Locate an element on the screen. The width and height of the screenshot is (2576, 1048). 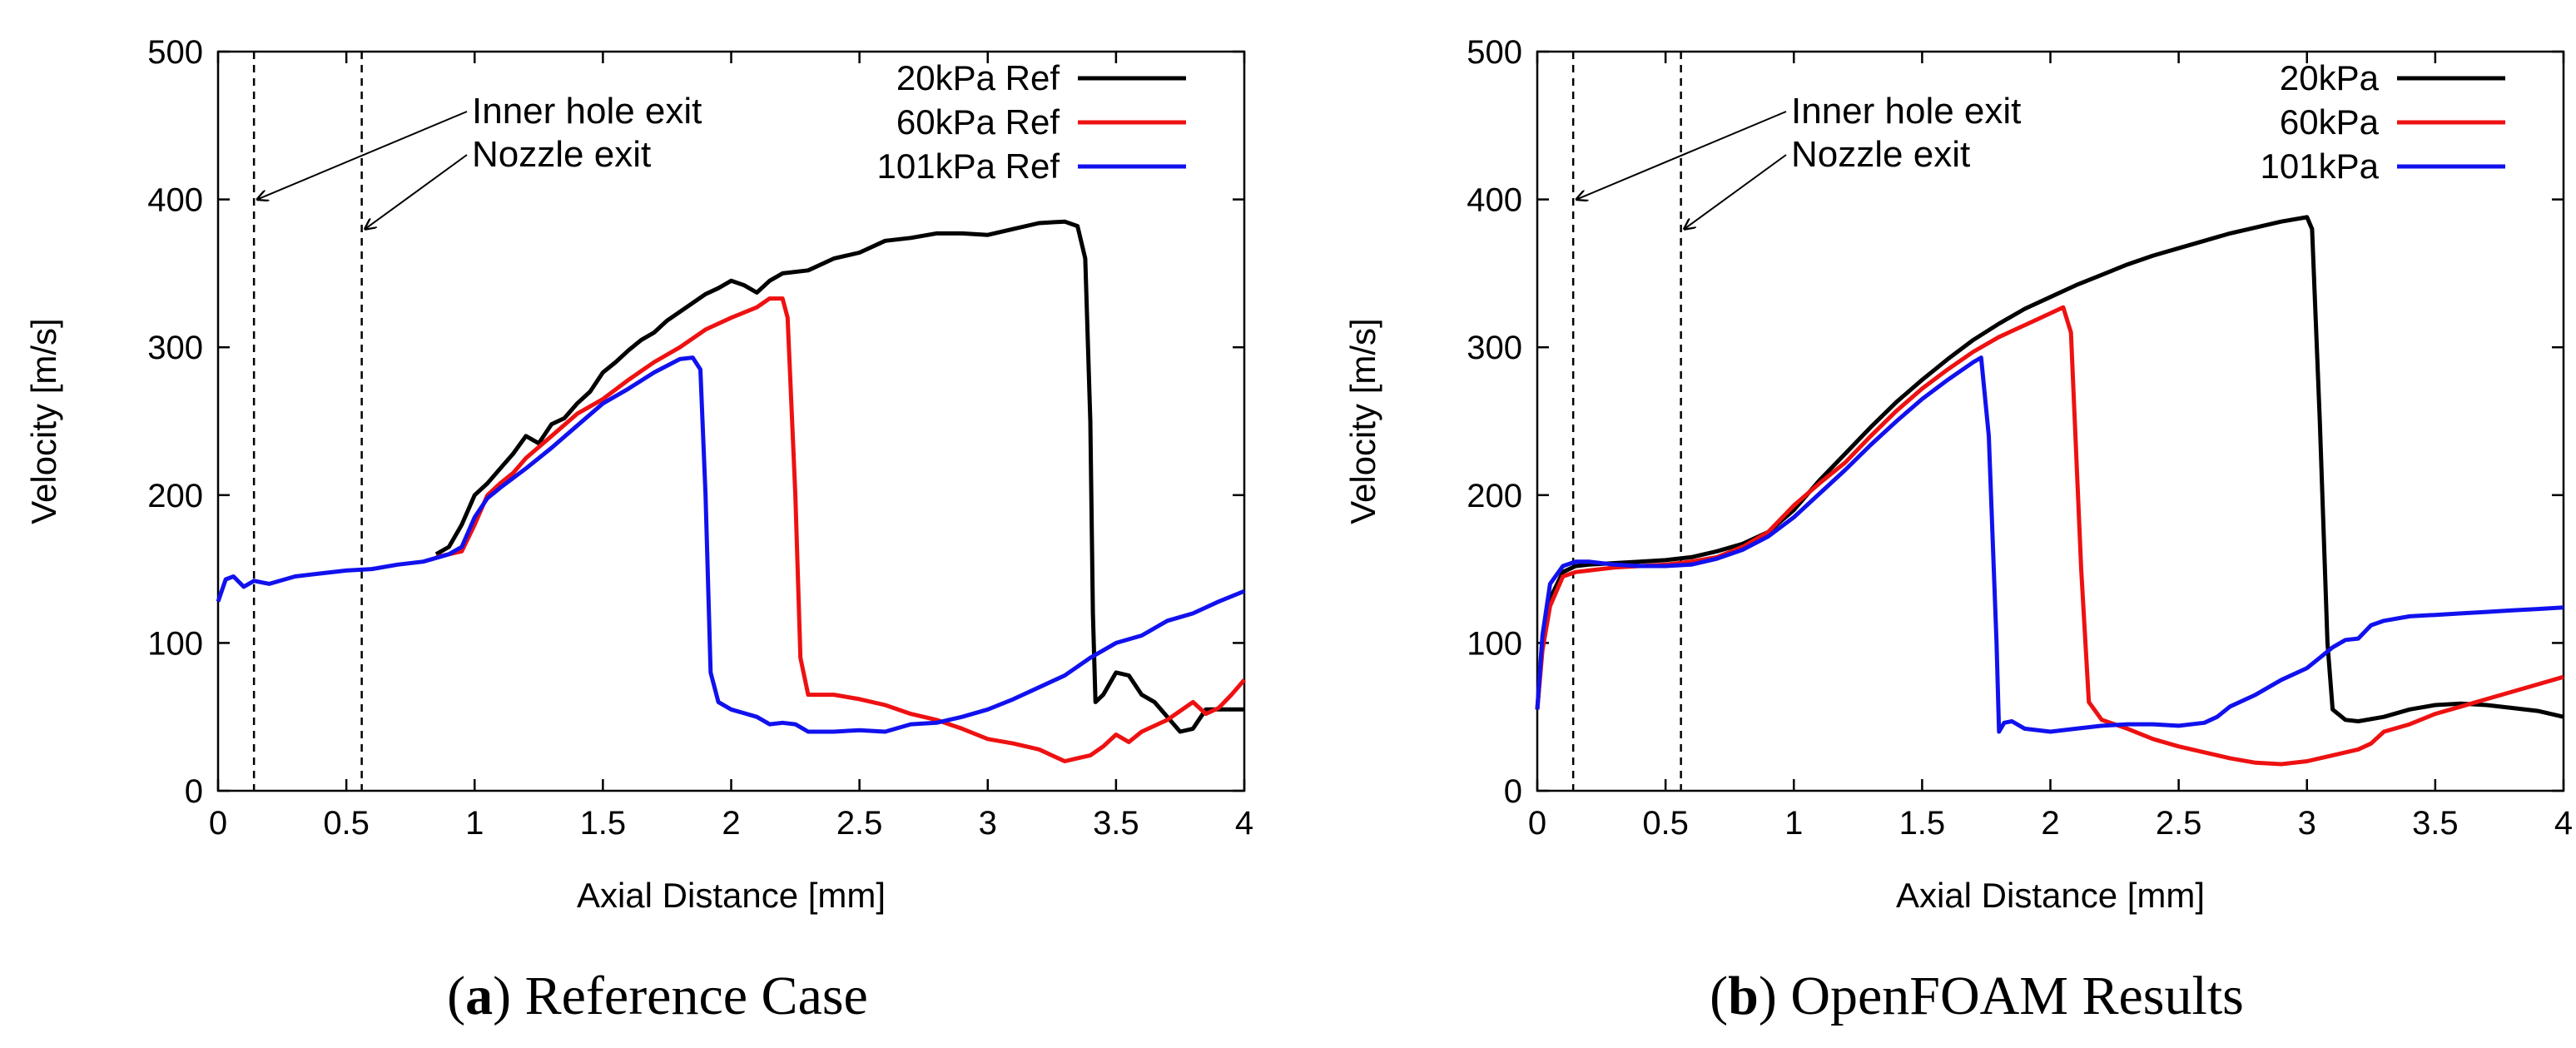
legend-label: 20kPa is located at coordinates (2330, 77).